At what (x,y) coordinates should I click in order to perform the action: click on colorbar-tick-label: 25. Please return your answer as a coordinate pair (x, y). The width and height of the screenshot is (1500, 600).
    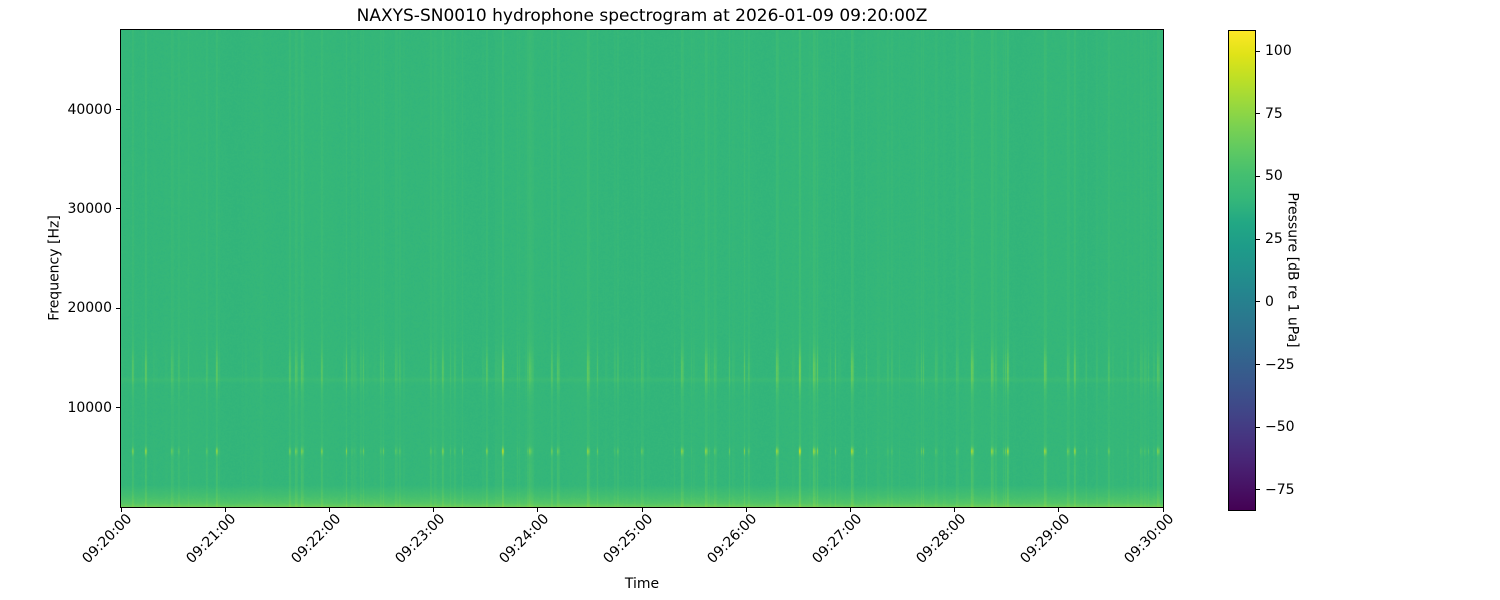
    Looking at the image, I should click on (1274, 239).